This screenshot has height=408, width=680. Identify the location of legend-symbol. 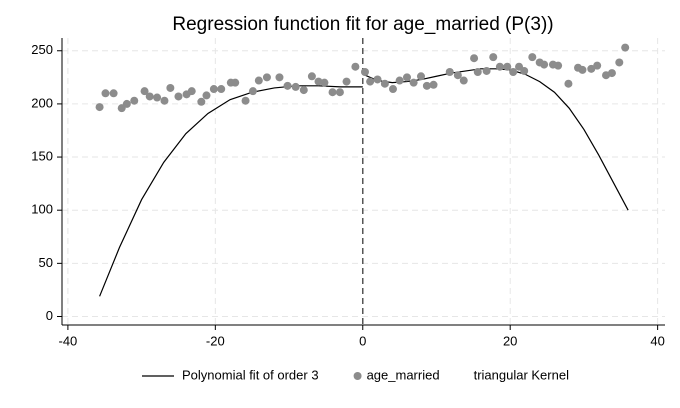
(357, 376).